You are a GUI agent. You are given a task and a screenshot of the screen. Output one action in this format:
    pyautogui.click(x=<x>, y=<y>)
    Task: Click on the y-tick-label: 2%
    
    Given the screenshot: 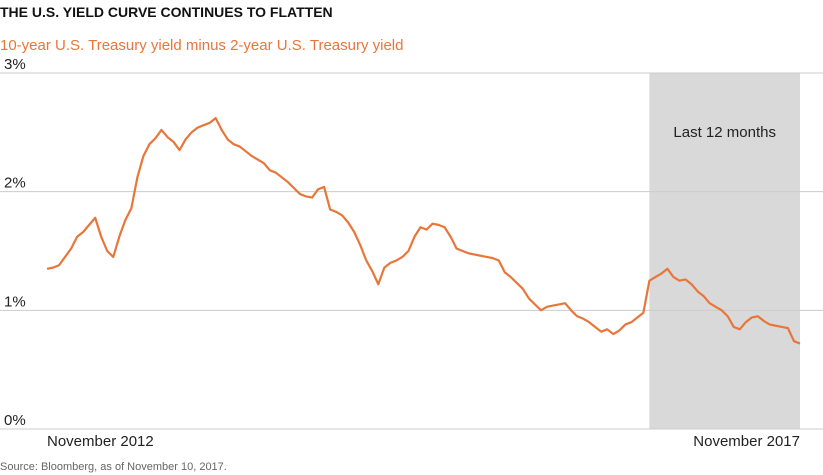 What is the action you would take?
    pyautogui.click(x=15, y=183)
    